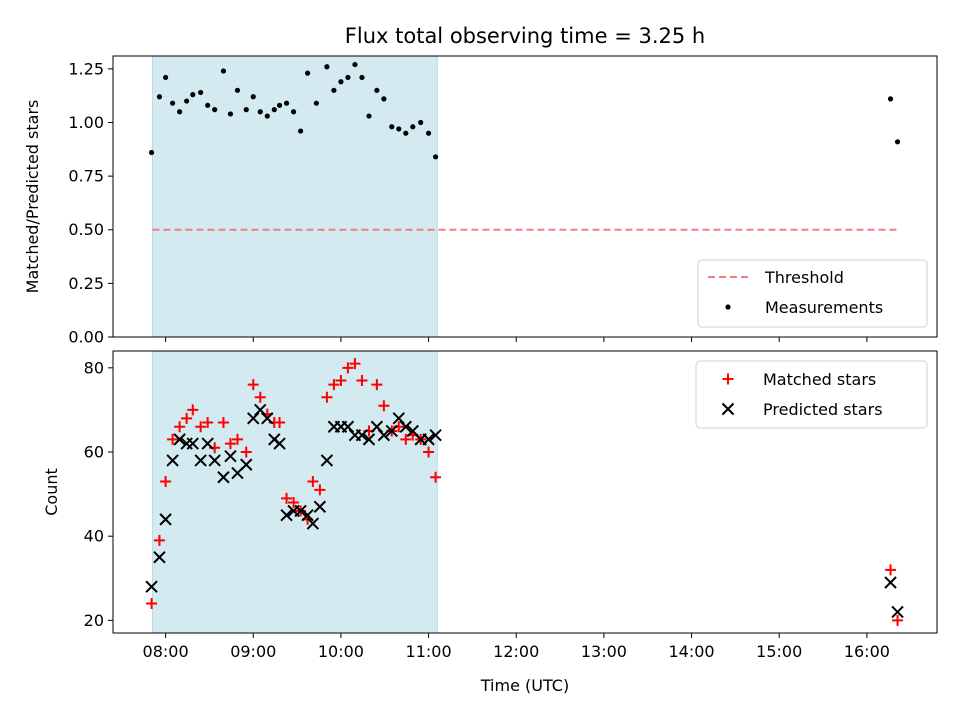 This screenshot has width=960, height=720. Describe the element at coordinates (524, 685) in the screenshot. I see `x-axis-label: Time (UTC)` at that location.